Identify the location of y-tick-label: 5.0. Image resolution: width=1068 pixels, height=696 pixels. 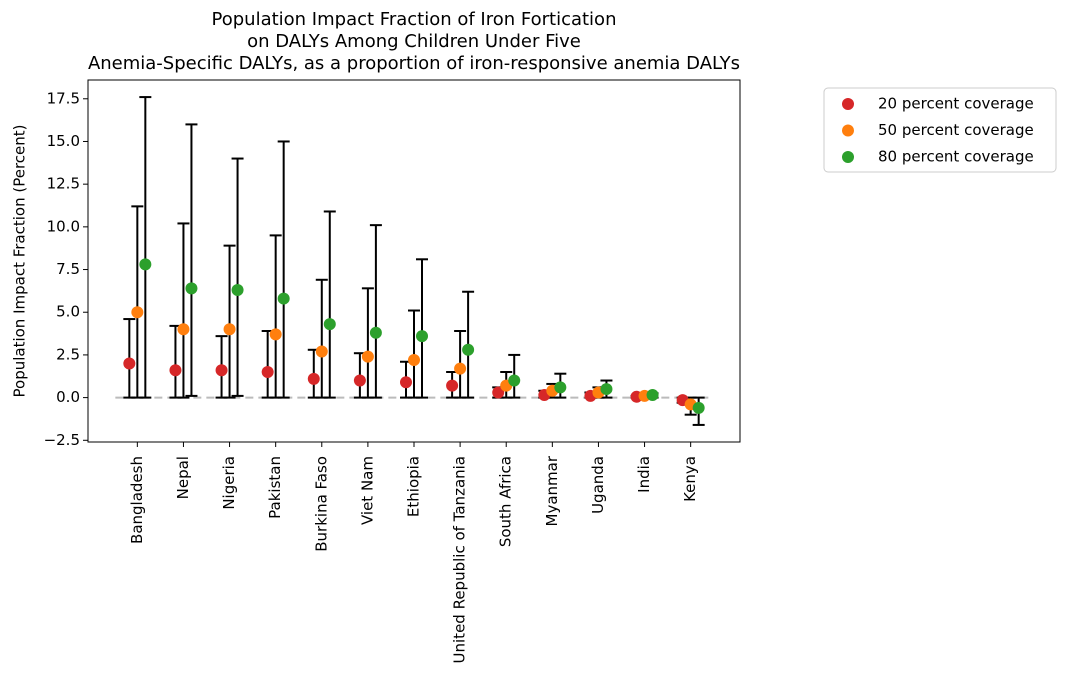
(68, 312).